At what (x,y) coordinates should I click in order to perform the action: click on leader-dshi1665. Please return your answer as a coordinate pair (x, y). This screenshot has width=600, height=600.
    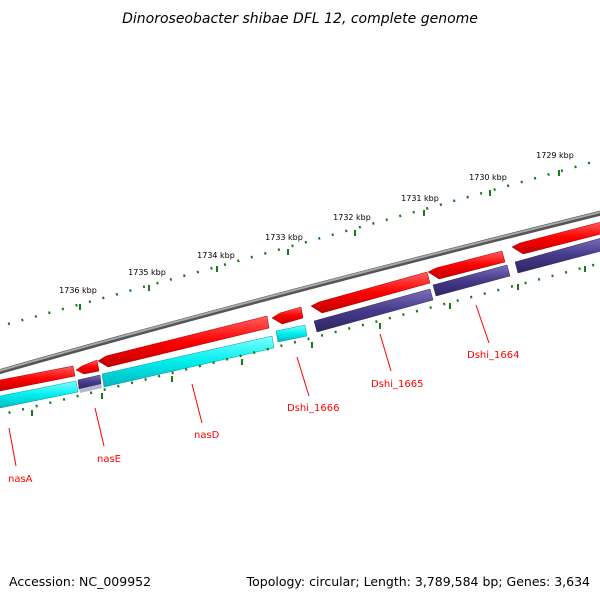
    Looking at the image, I should click on (385, 352).